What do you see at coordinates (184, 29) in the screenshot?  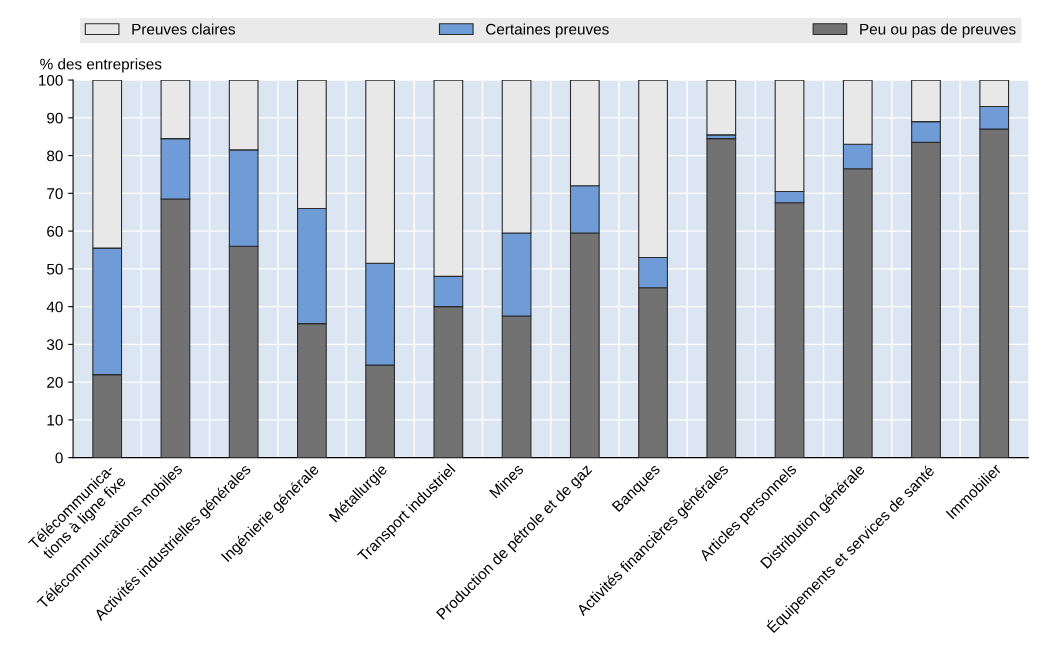 I see `legend-label: Preuves claires` at bounding box center [184, 29].